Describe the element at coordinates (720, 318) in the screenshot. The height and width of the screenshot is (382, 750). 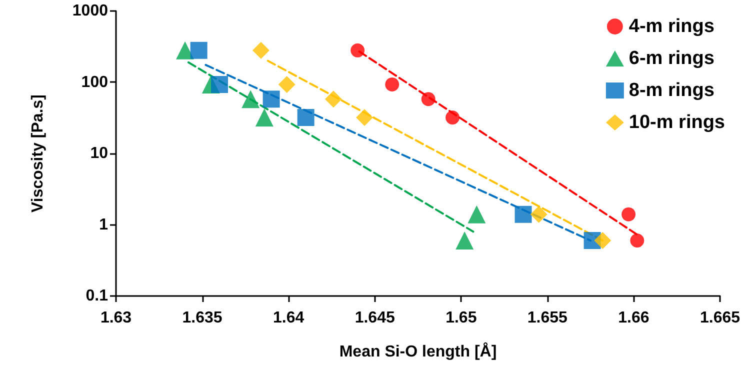
I see `x-tick-label: 1.665` at that location.